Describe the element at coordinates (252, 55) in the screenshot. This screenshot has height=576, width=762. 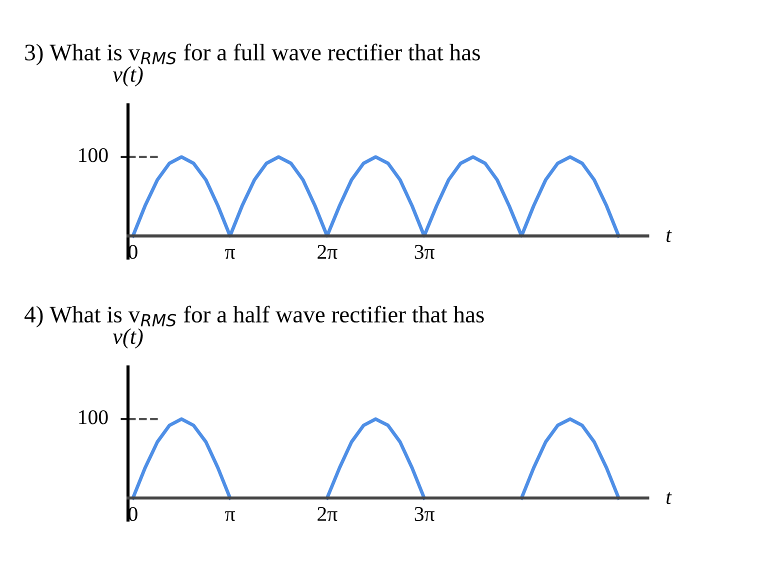
I see `chart-title: 3) What is v$_{RMS}$ for a full wave rectifier that has` at that location.